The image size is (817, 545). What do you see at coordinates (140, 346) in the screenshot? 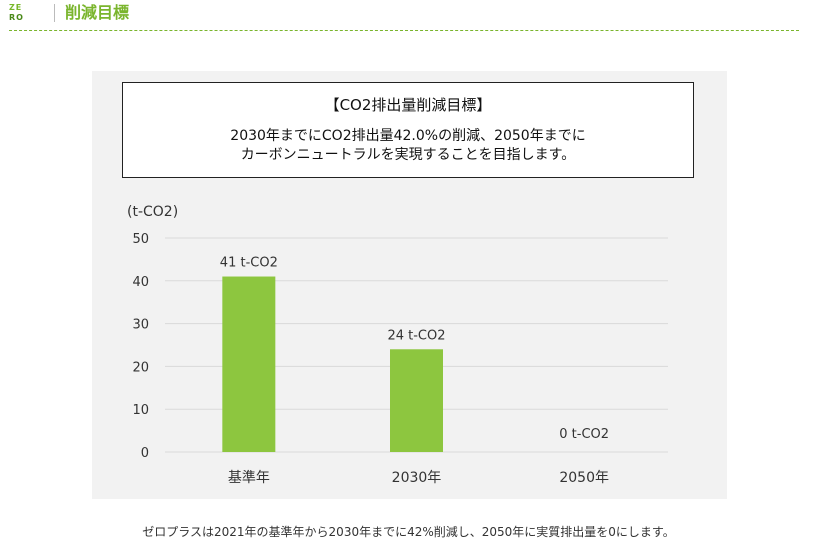
I see `y-tick-labels: 0 10 20 30 40 50` at bounding box center [140, 346].